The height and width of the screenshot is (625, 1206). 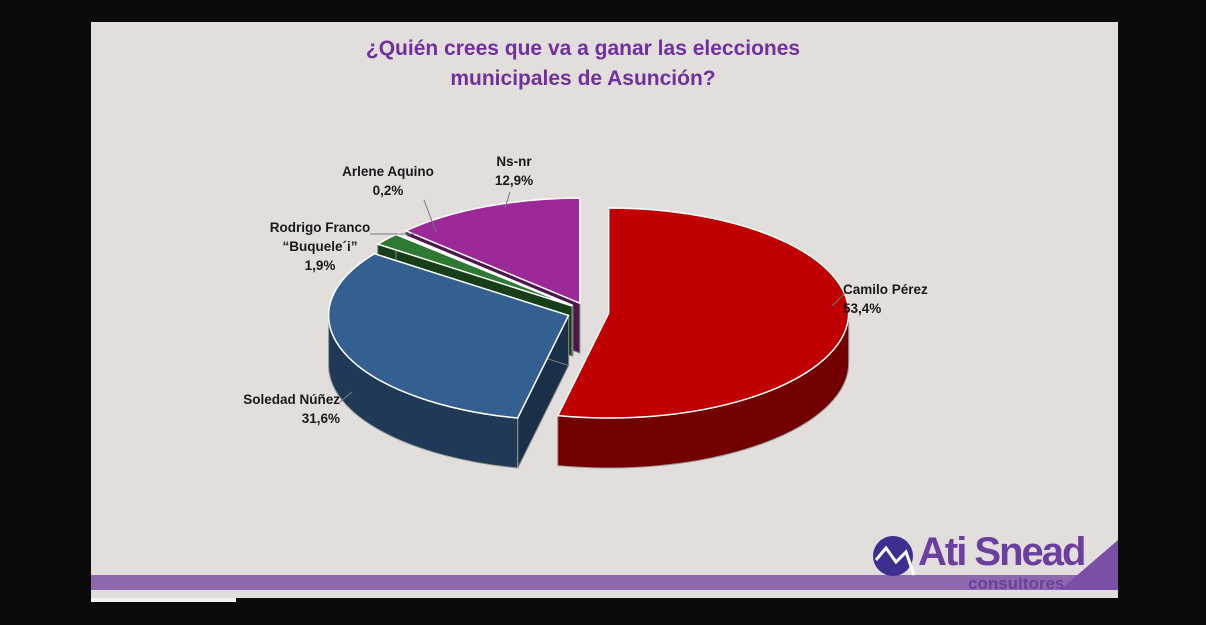 I want to click on slice-value: 31,6%, so click(x=320, y=418).